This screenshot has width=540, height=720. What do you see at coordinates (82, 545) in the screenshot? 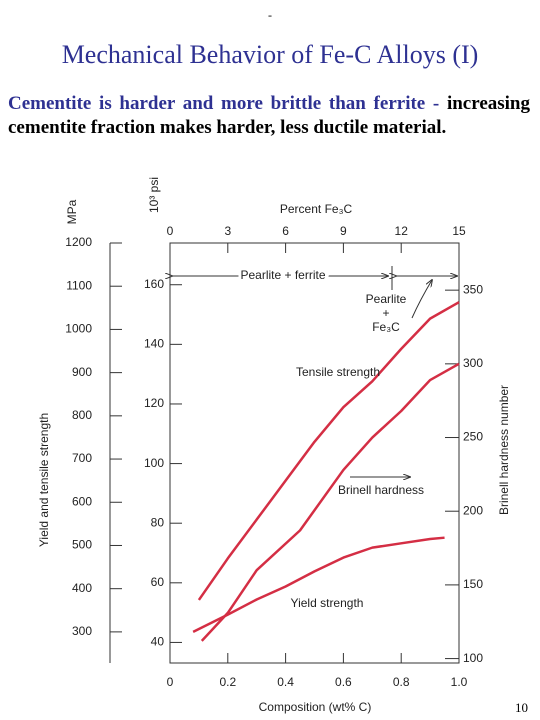
I see `y-tick-label: 500` at bounding box center [82, 545].